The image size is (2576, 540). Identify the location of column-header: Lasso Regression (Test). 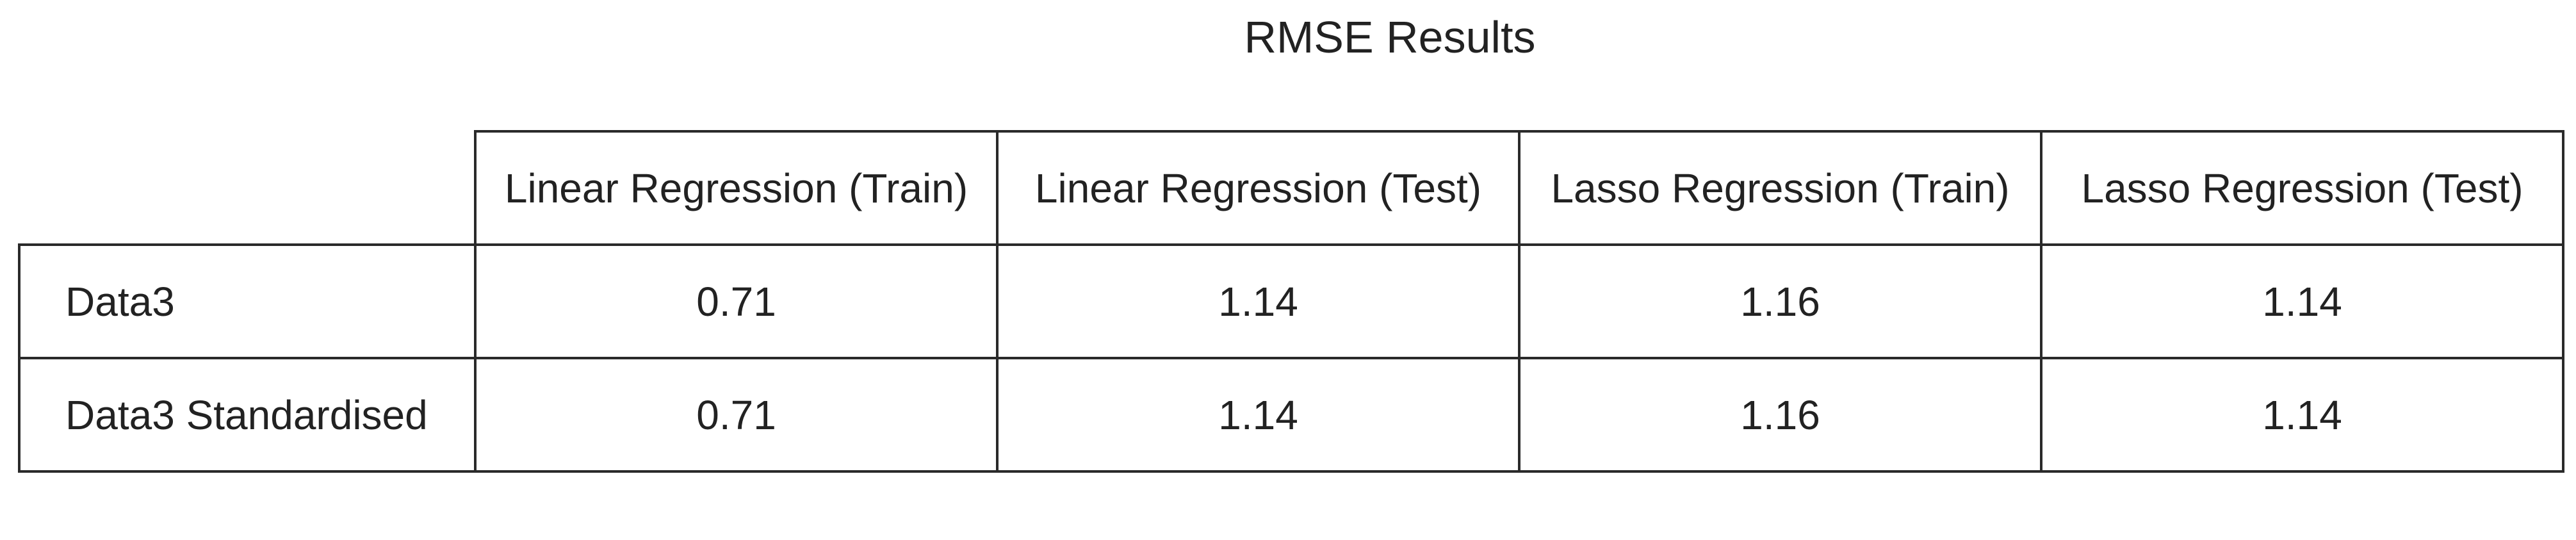
(2302, 188).